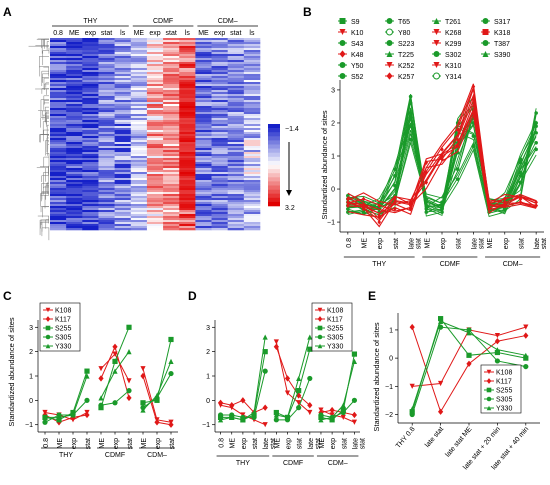  I want to click on panel-letter-c: C, so click(7, 296).